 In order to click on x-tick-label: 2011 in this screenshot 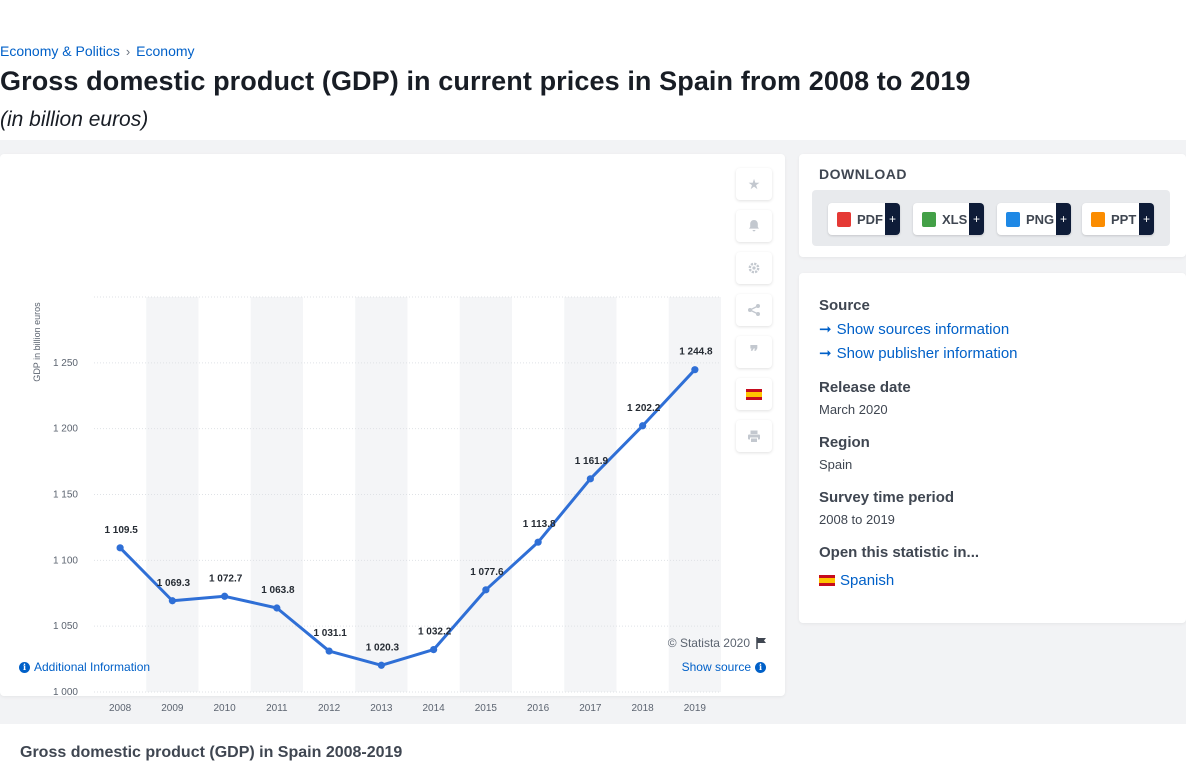, I will do `click(277, 708)`.